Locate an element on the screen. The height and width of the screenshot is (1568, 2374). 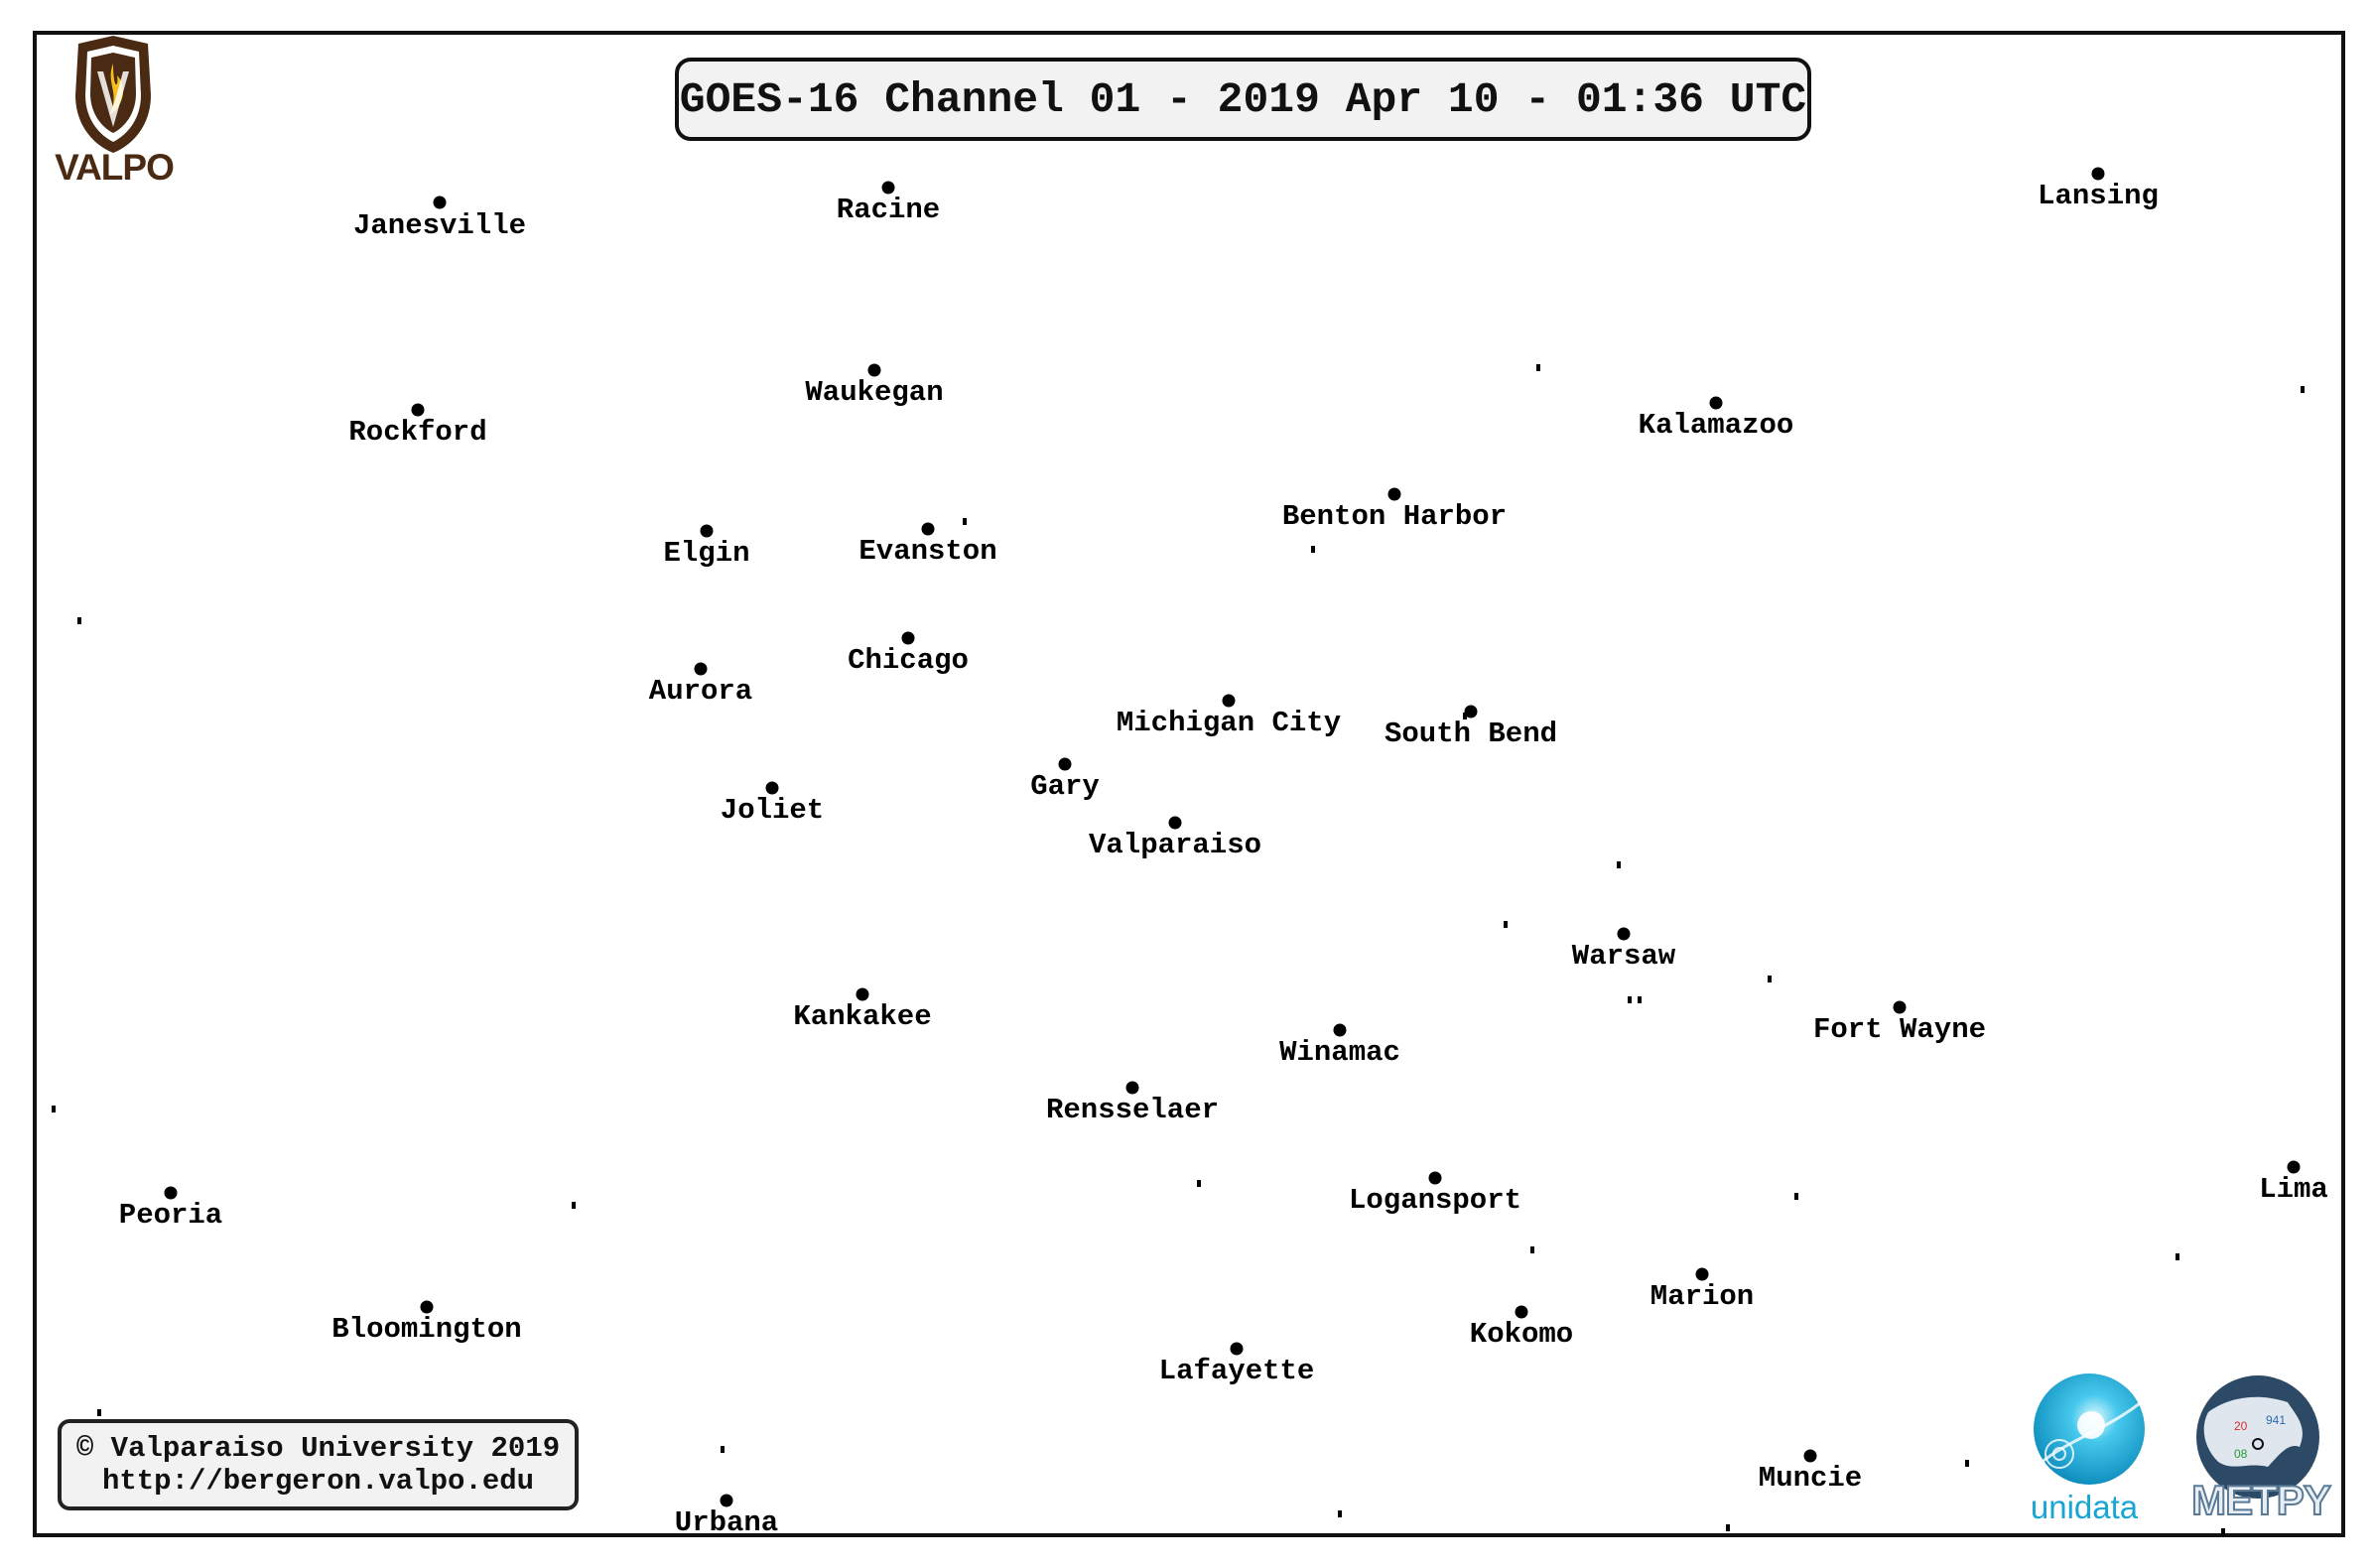
unidata-logo-icon is located at coordinates (2090, 1429).